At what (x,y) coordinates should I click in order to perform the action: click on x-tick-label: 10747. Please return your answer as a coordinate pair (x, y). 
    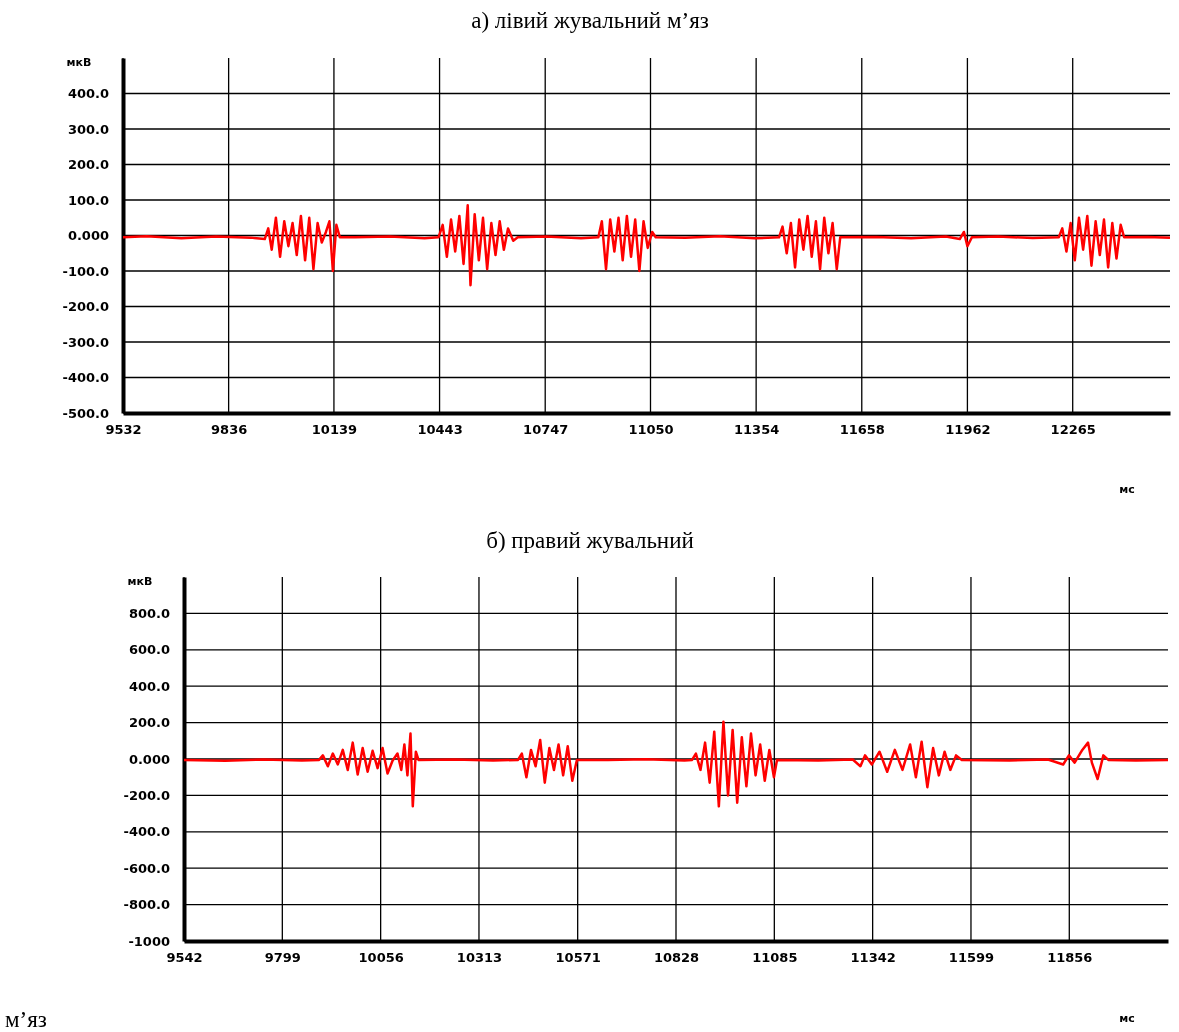
    Looking at the image, I should click on (546, 430).